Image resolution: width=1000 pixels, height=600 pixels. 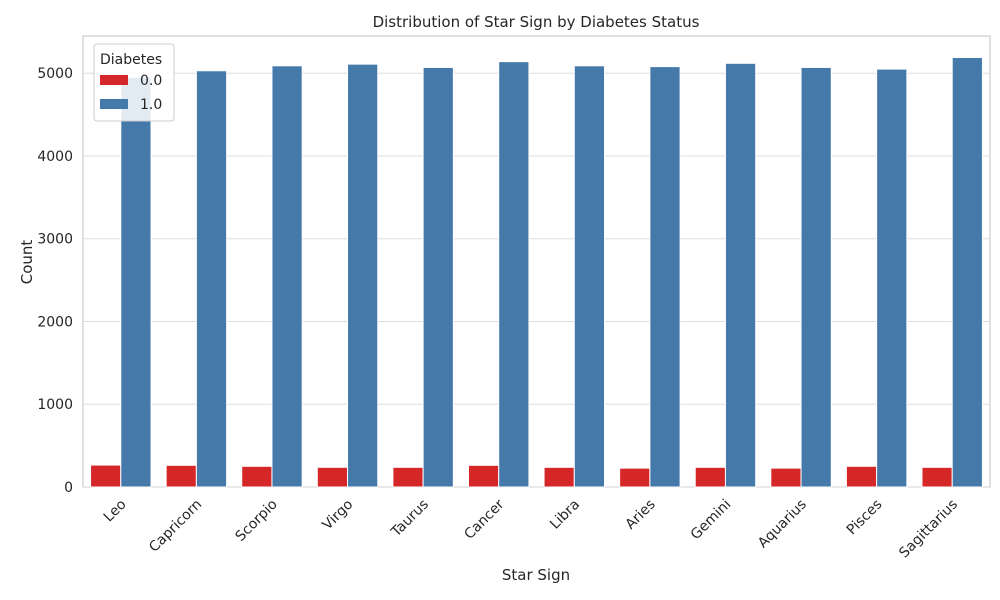 What do you see at coordinates (711, 520) in the screenshot?
I see `x-tick-label: Gemini` at bounding box center [711, 520].